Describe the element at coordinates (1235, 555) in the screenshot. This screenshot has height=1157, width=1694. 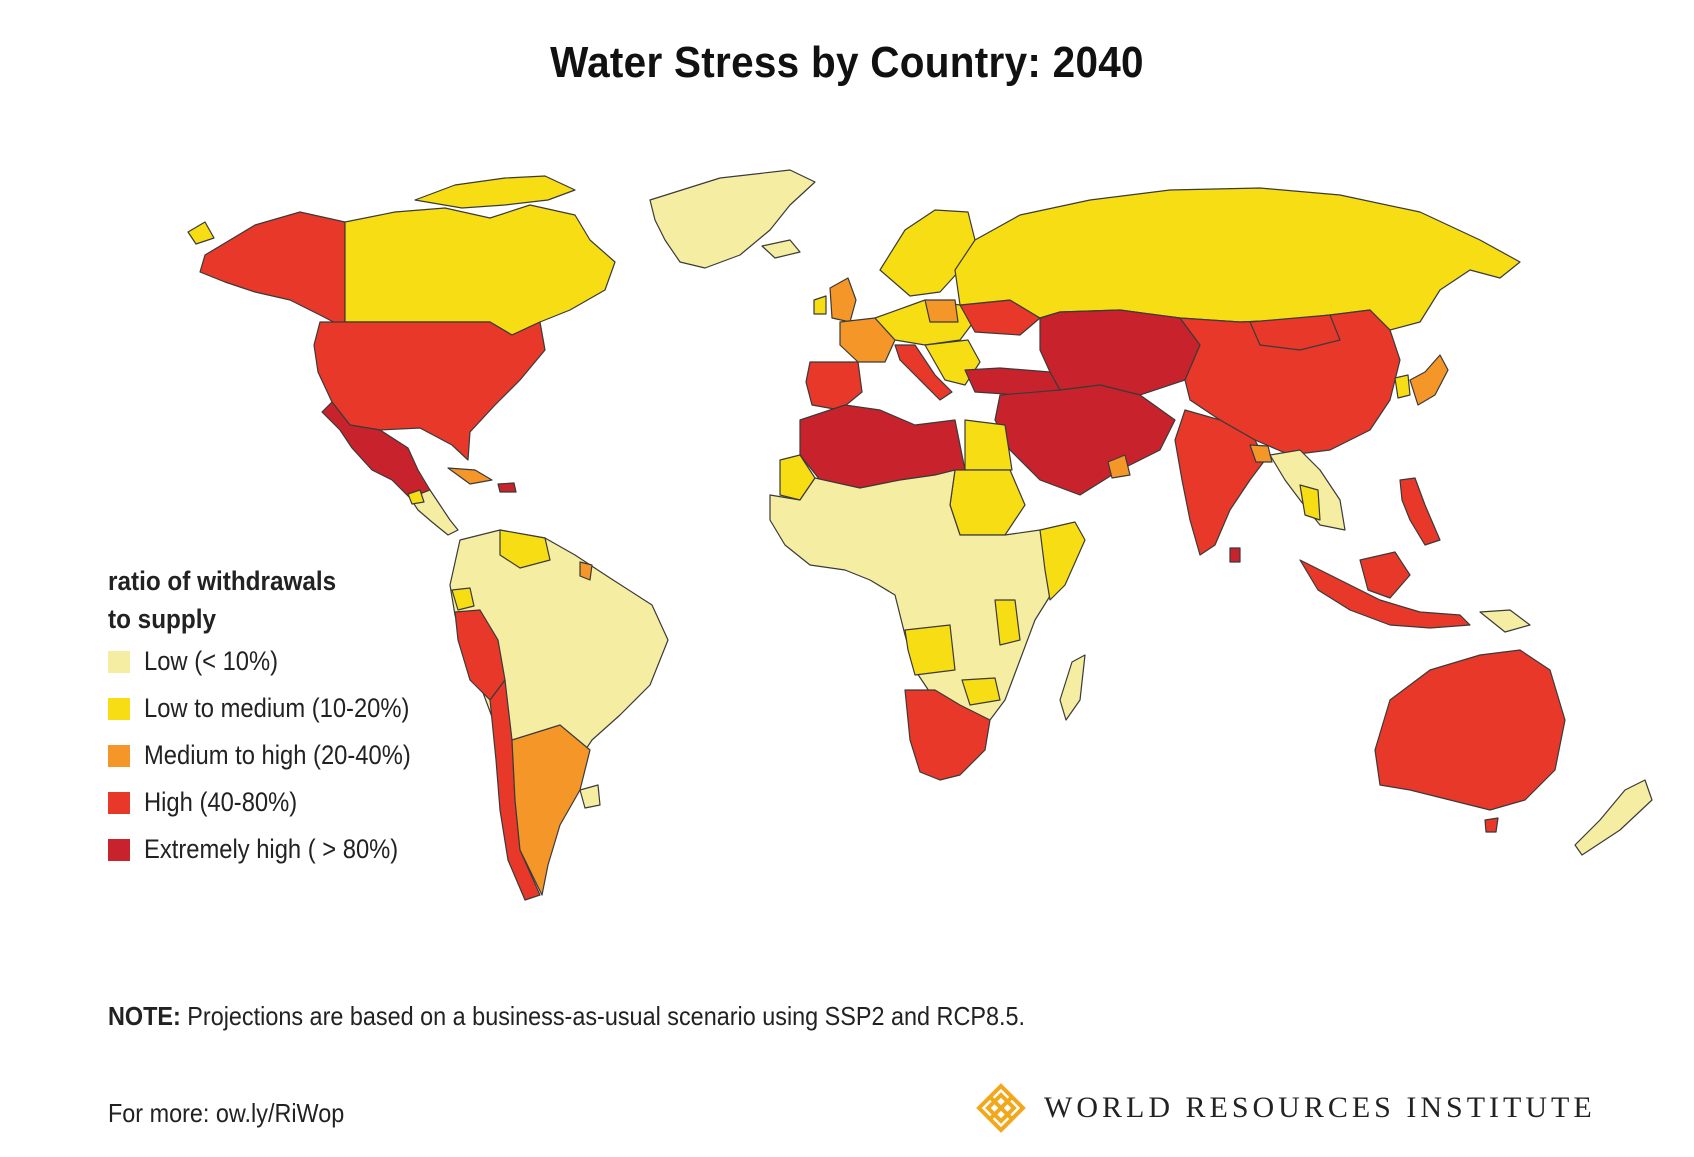
I see `region-sri-lanka` at that location.